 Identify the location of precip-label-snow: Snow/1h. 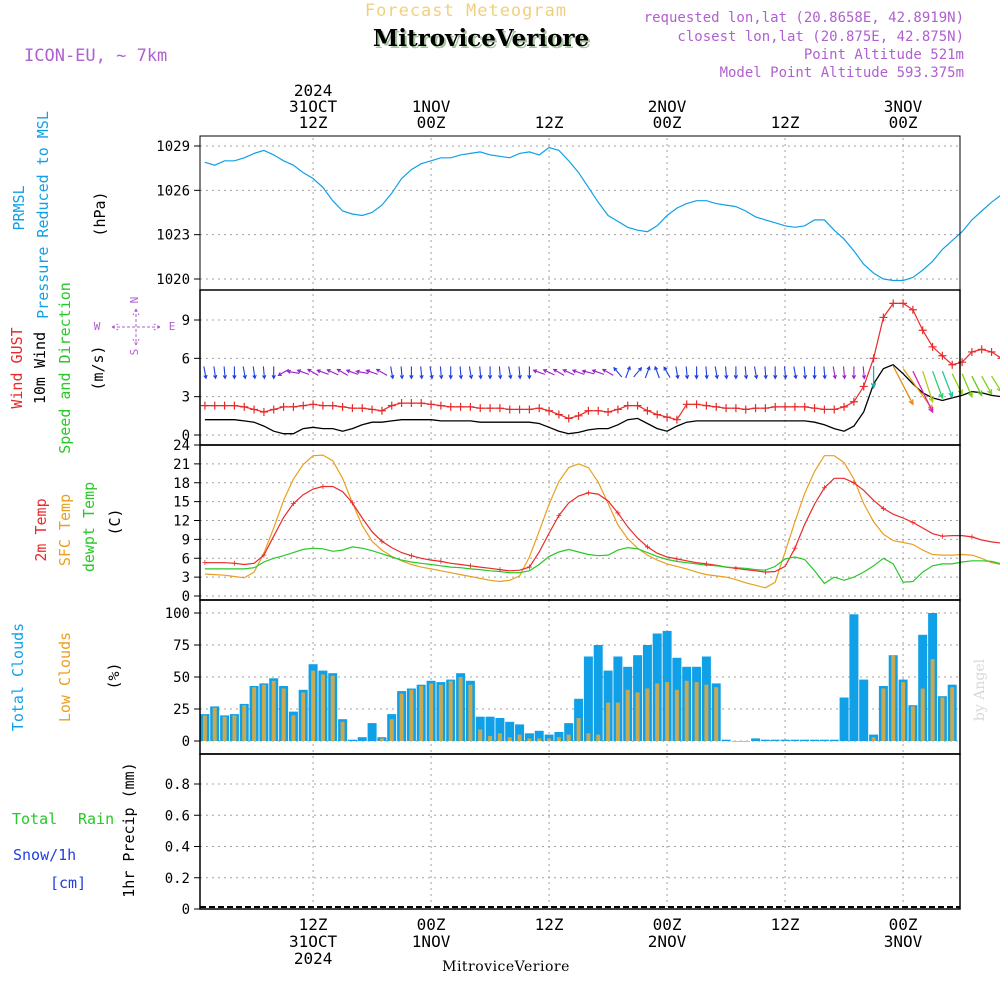
(44, 855).